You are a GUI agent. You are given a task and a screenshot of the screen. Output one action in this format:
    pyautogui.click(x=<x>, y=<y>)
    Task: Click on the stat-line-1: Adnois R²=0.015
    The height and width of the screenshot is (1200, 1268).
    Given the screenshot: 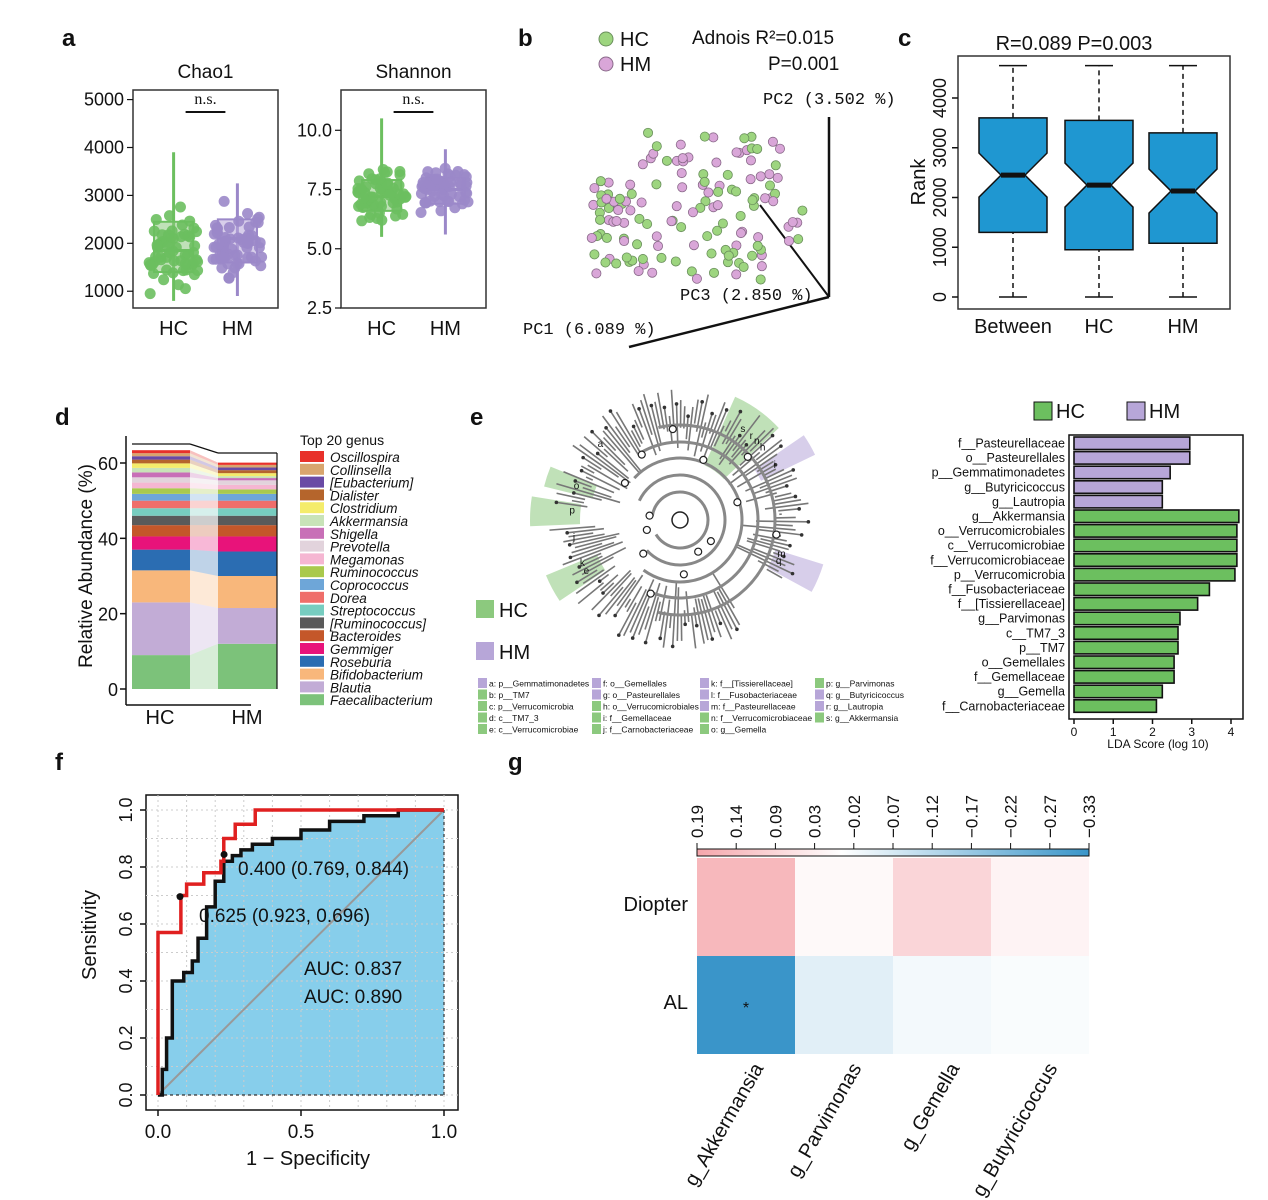 What is the action you would take?
    pyautogui.click(x=763, y=38)
    